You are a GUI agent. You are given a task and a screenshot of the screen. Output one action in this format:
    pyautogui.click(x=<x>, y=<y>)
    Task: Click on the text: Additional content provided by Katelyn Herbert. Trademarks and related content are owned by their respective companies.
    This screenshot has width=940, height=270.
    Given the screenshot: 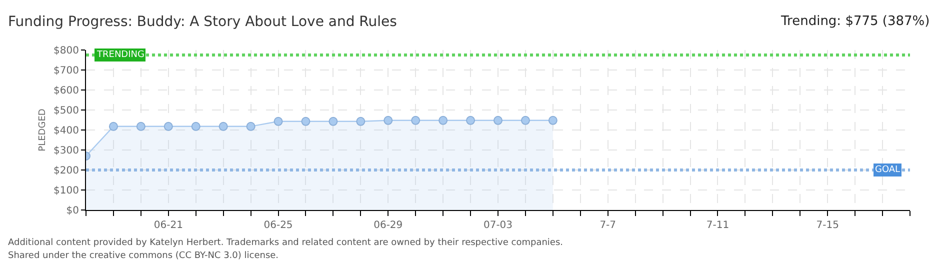 What is the action you would take?
    pyautogui.click(x=285, y=243)
    